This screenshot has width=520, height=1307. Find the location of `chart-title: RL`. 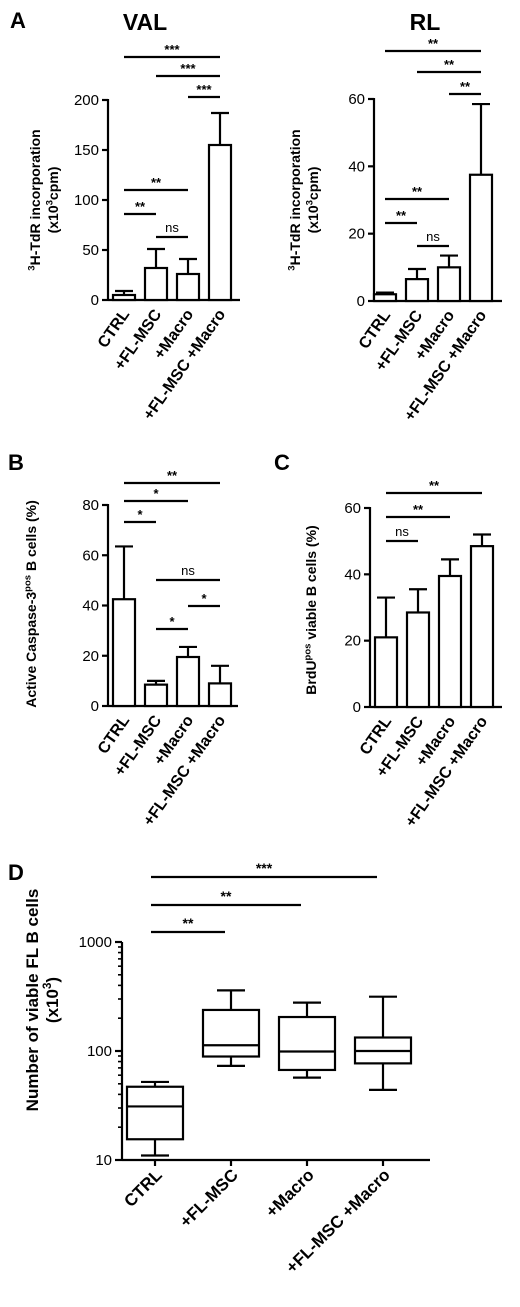

chart-title: RL is located at coordinates (425, 22).